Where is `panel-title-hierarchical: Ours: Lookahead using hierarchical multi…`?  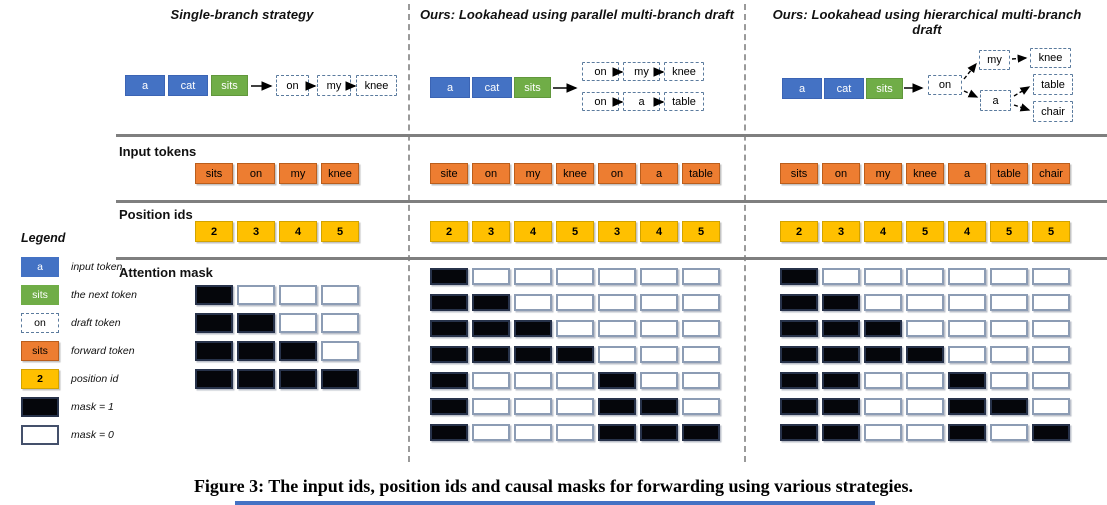
panel-title-hierarchical: Ours: Lookahead using hierarchical multi… is located at coordinates (927, 22).